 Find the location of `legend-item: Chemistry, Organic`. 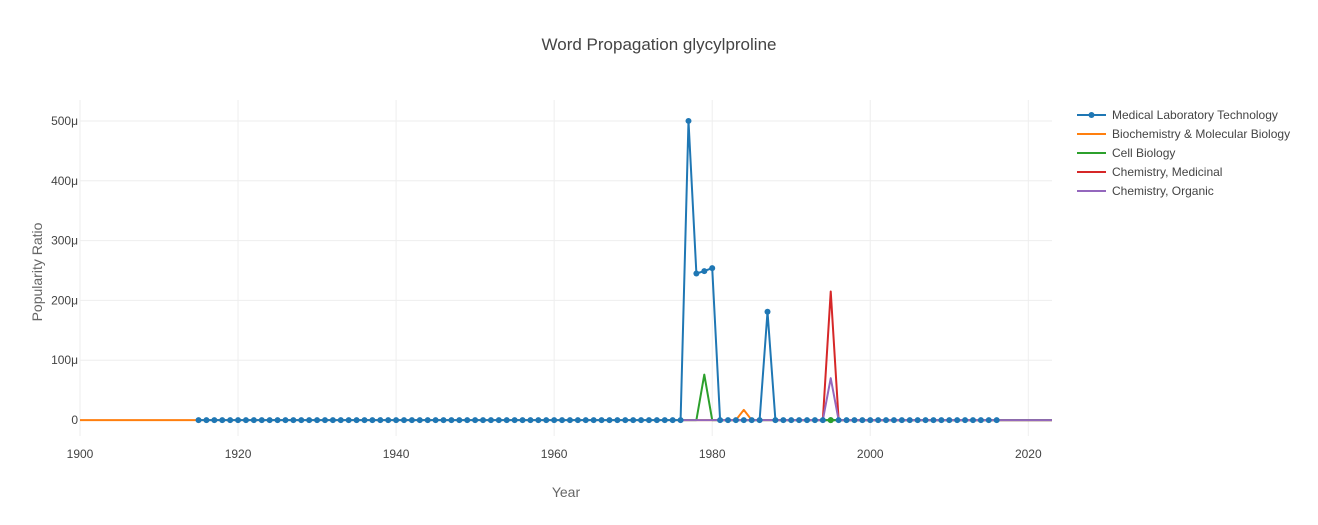

legend-item: Chemistry, Organic is located at coordinates (1145, 191).